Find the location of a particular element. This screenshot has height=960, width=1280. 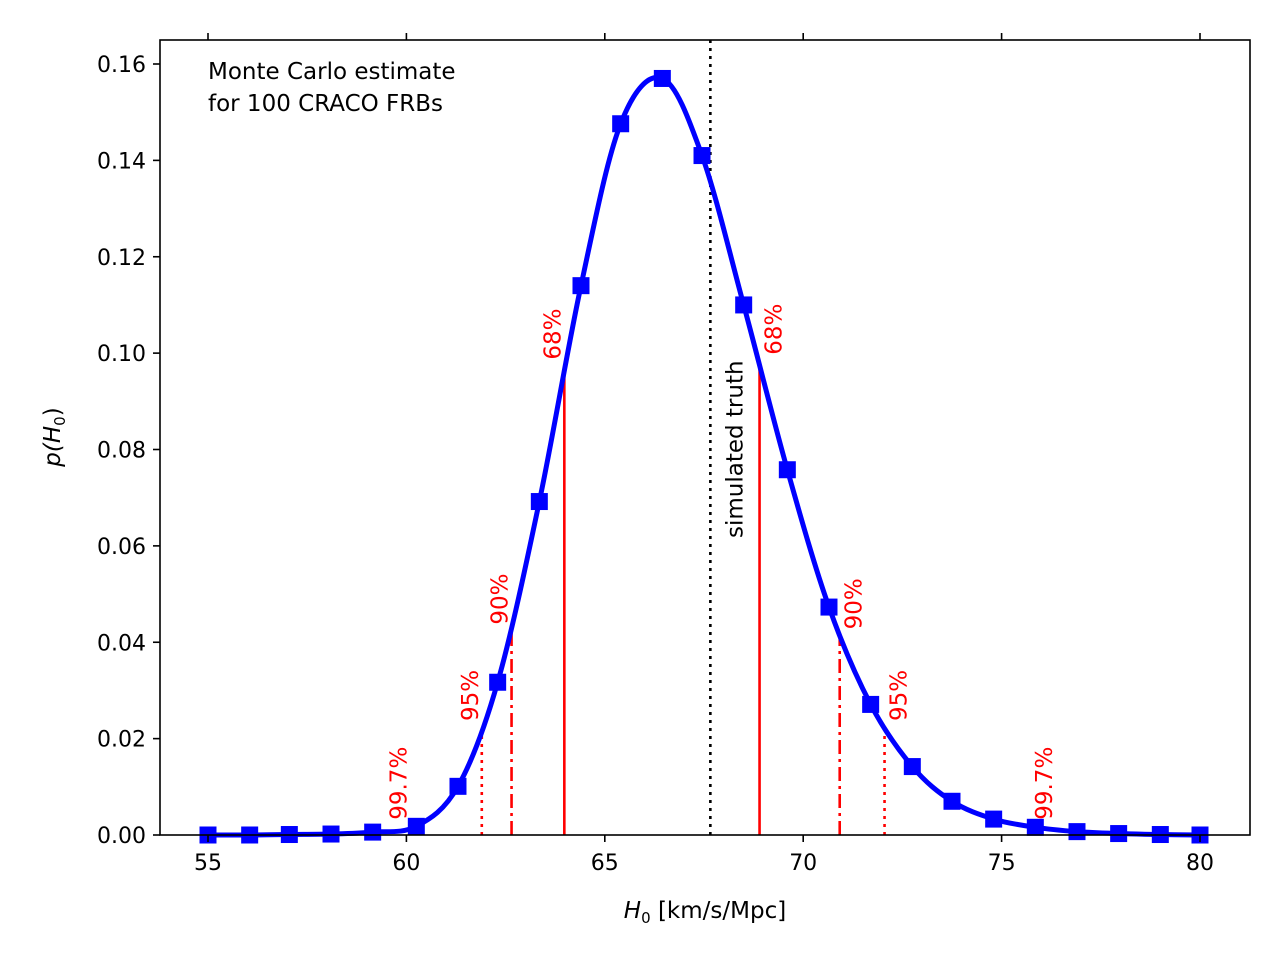

y-tick-label-5: 0.10 is located at coordinates (121, 354).